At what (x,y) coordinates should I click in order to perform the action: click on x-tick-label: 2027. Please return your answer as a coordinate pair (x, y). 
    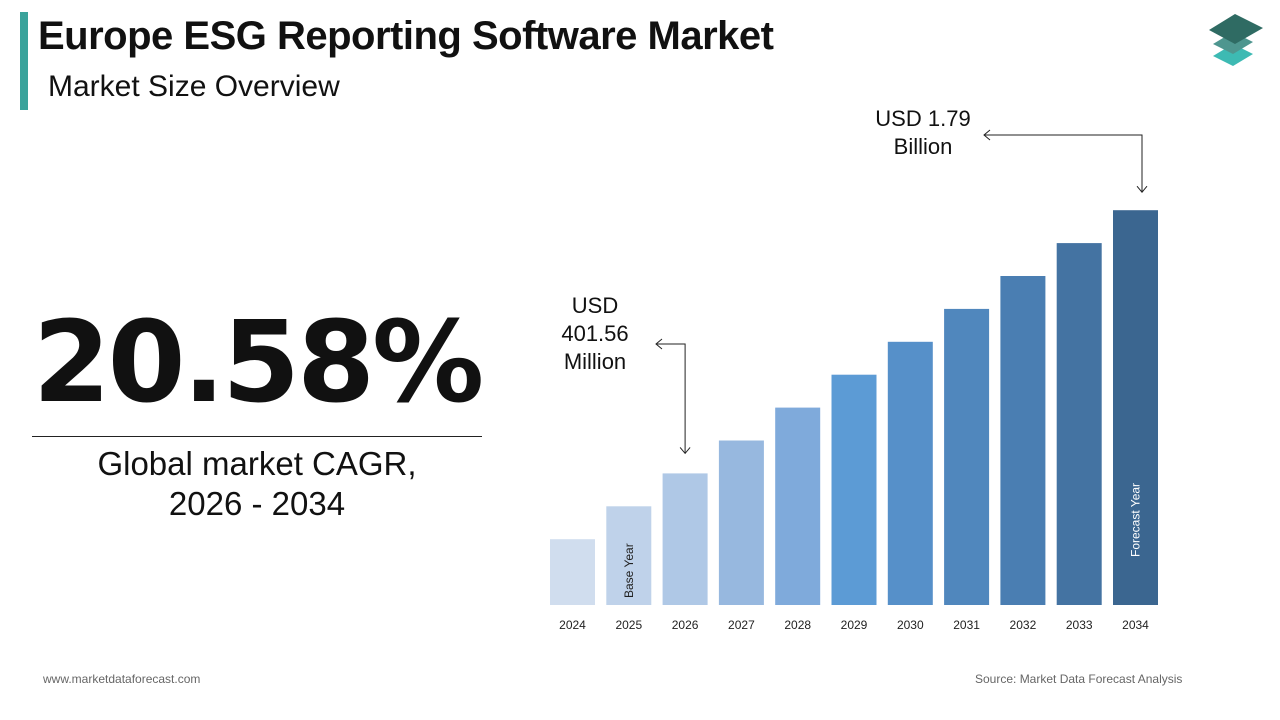
    Looking at the image, I should click on (741, 625).